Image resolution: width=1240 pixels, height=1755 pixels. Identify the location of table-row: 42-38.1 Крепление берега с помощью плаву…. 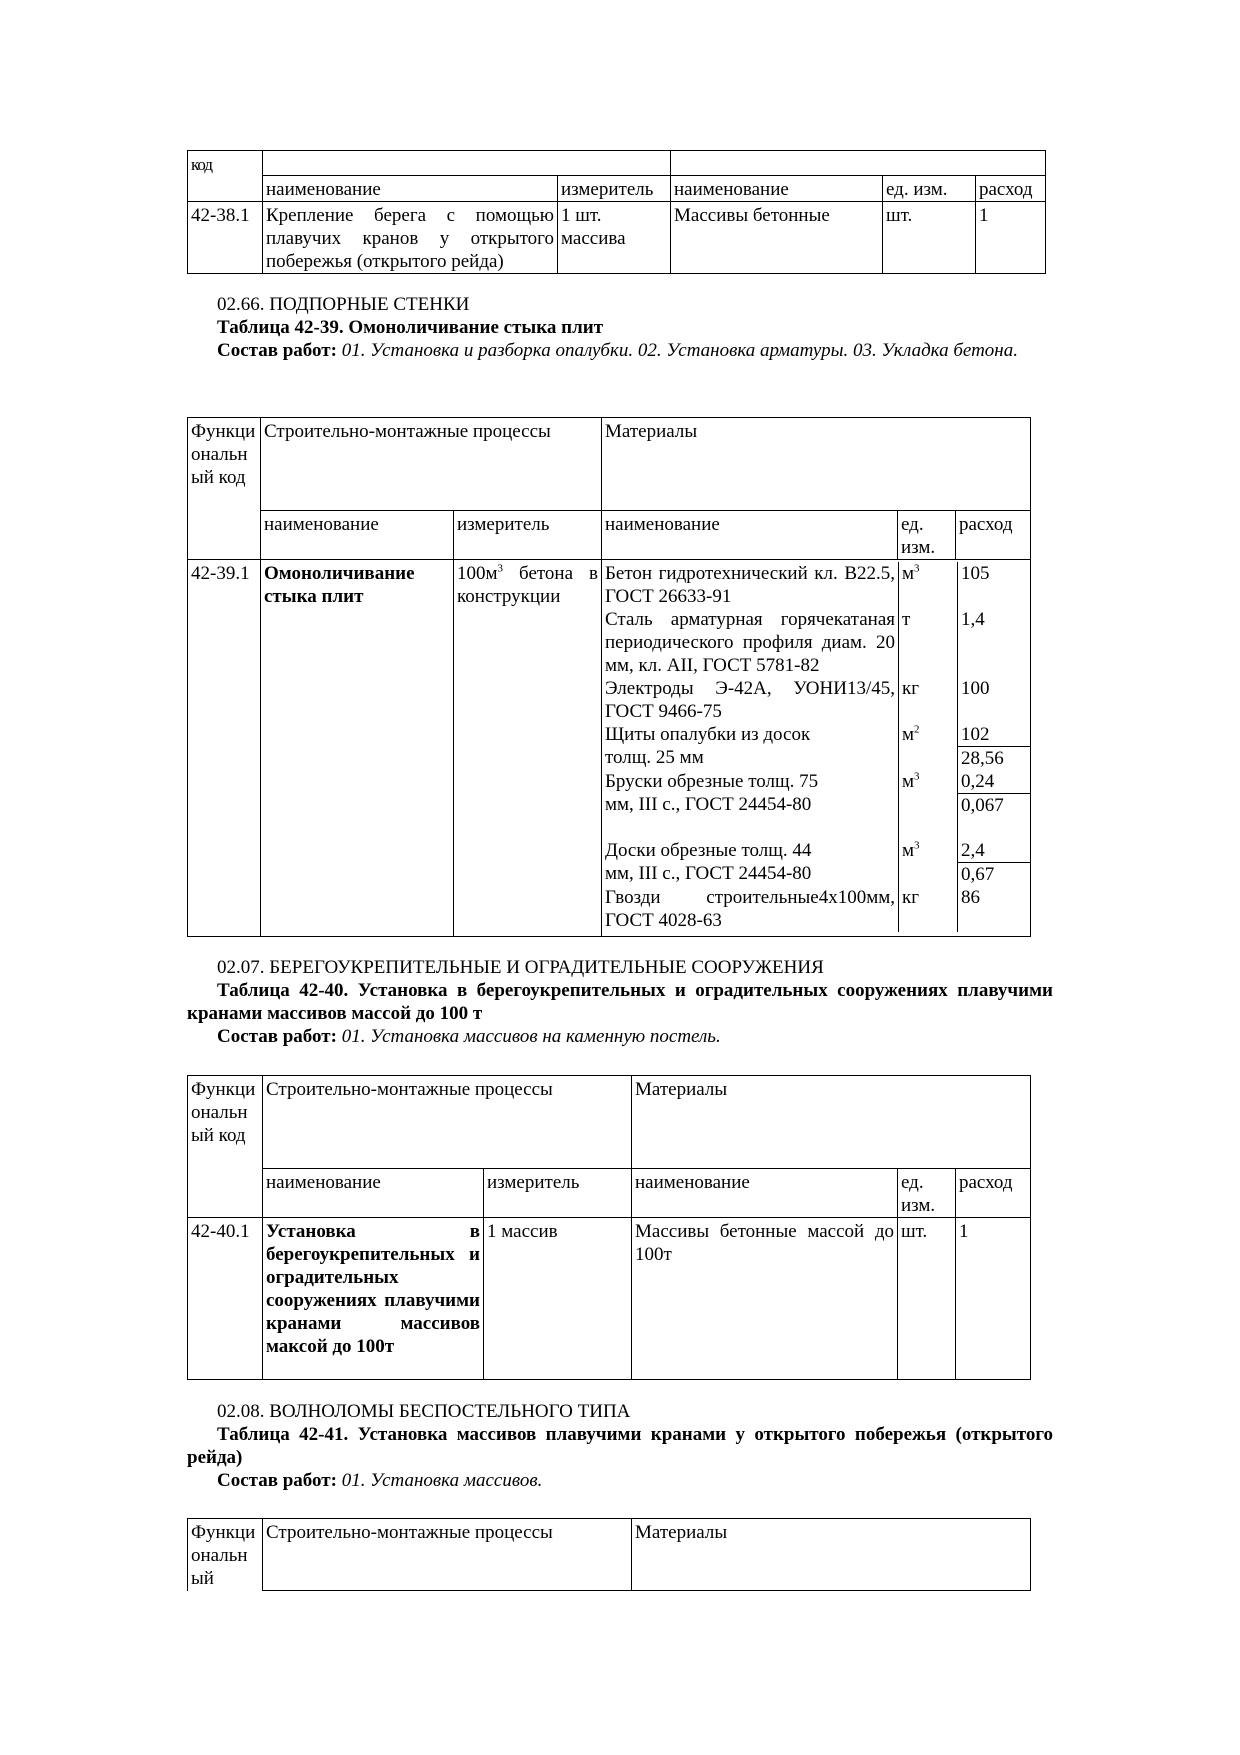
(617, 237).